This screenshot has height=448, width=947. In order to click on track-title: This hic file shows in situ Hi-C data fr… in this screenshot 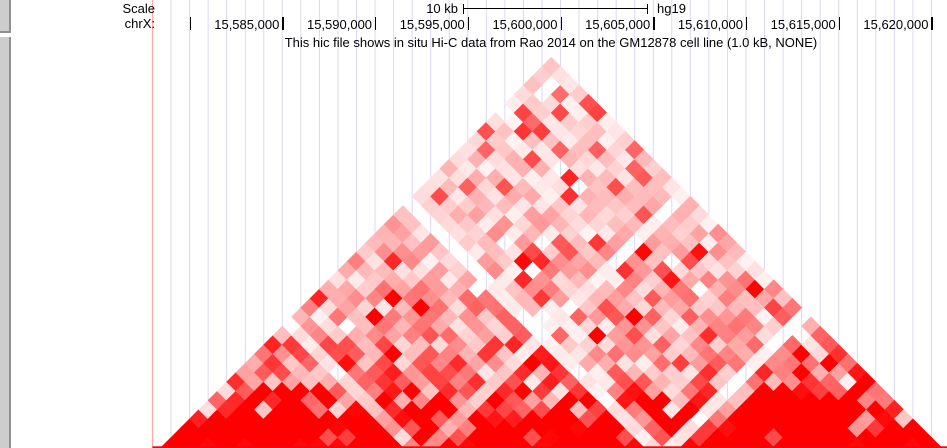, I will do `click(551, 42)`.